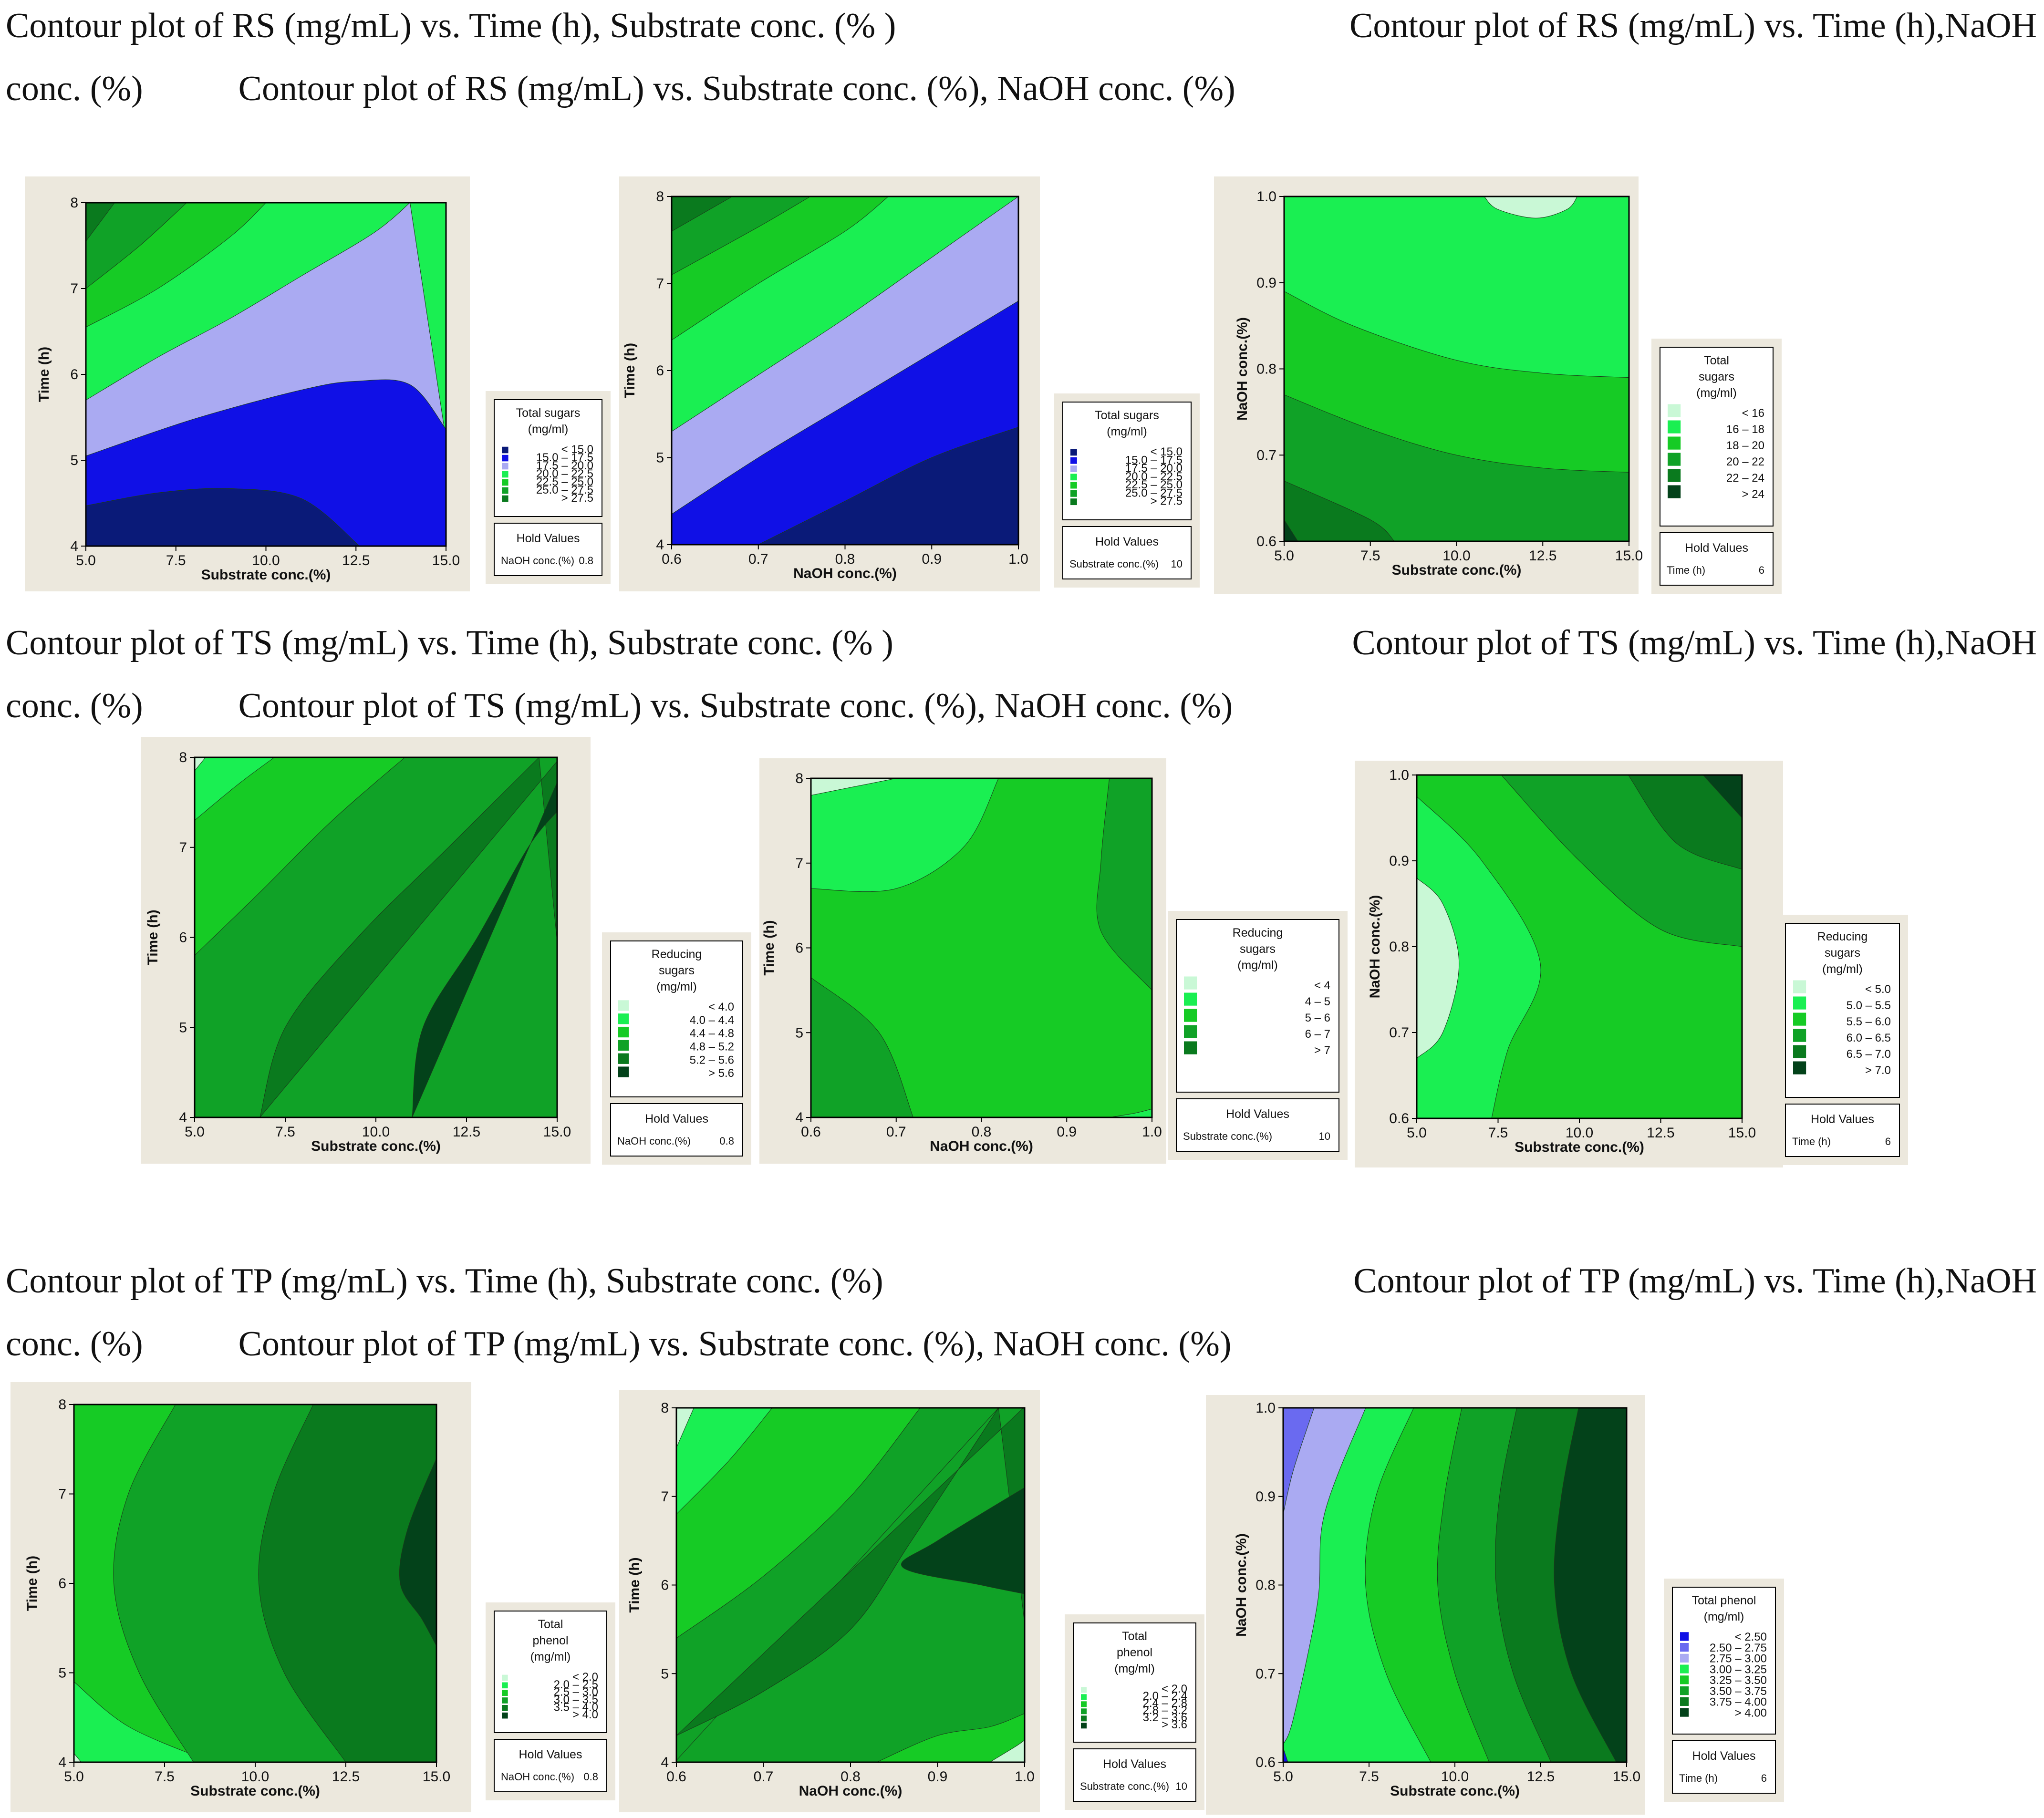 The height and width of the screenshot is (1818, 2044). What do you see at coordinates (799, 948) in the screenshot?
I see `y-tick-label: 6` at bounding box center [799, 948].